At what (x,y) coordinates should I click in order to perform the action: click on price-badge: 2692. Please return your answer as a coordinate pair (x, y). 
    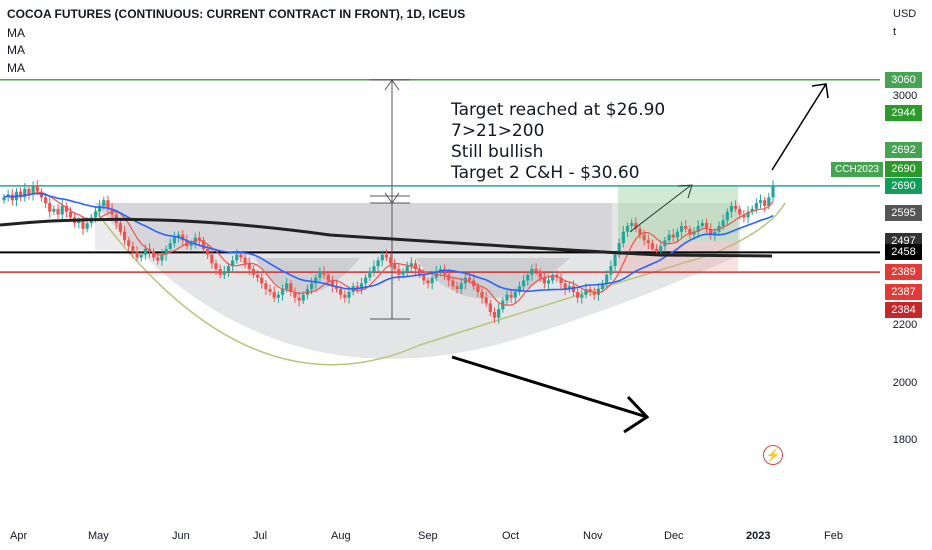
    Looking at the image, I should click on (903, 150).